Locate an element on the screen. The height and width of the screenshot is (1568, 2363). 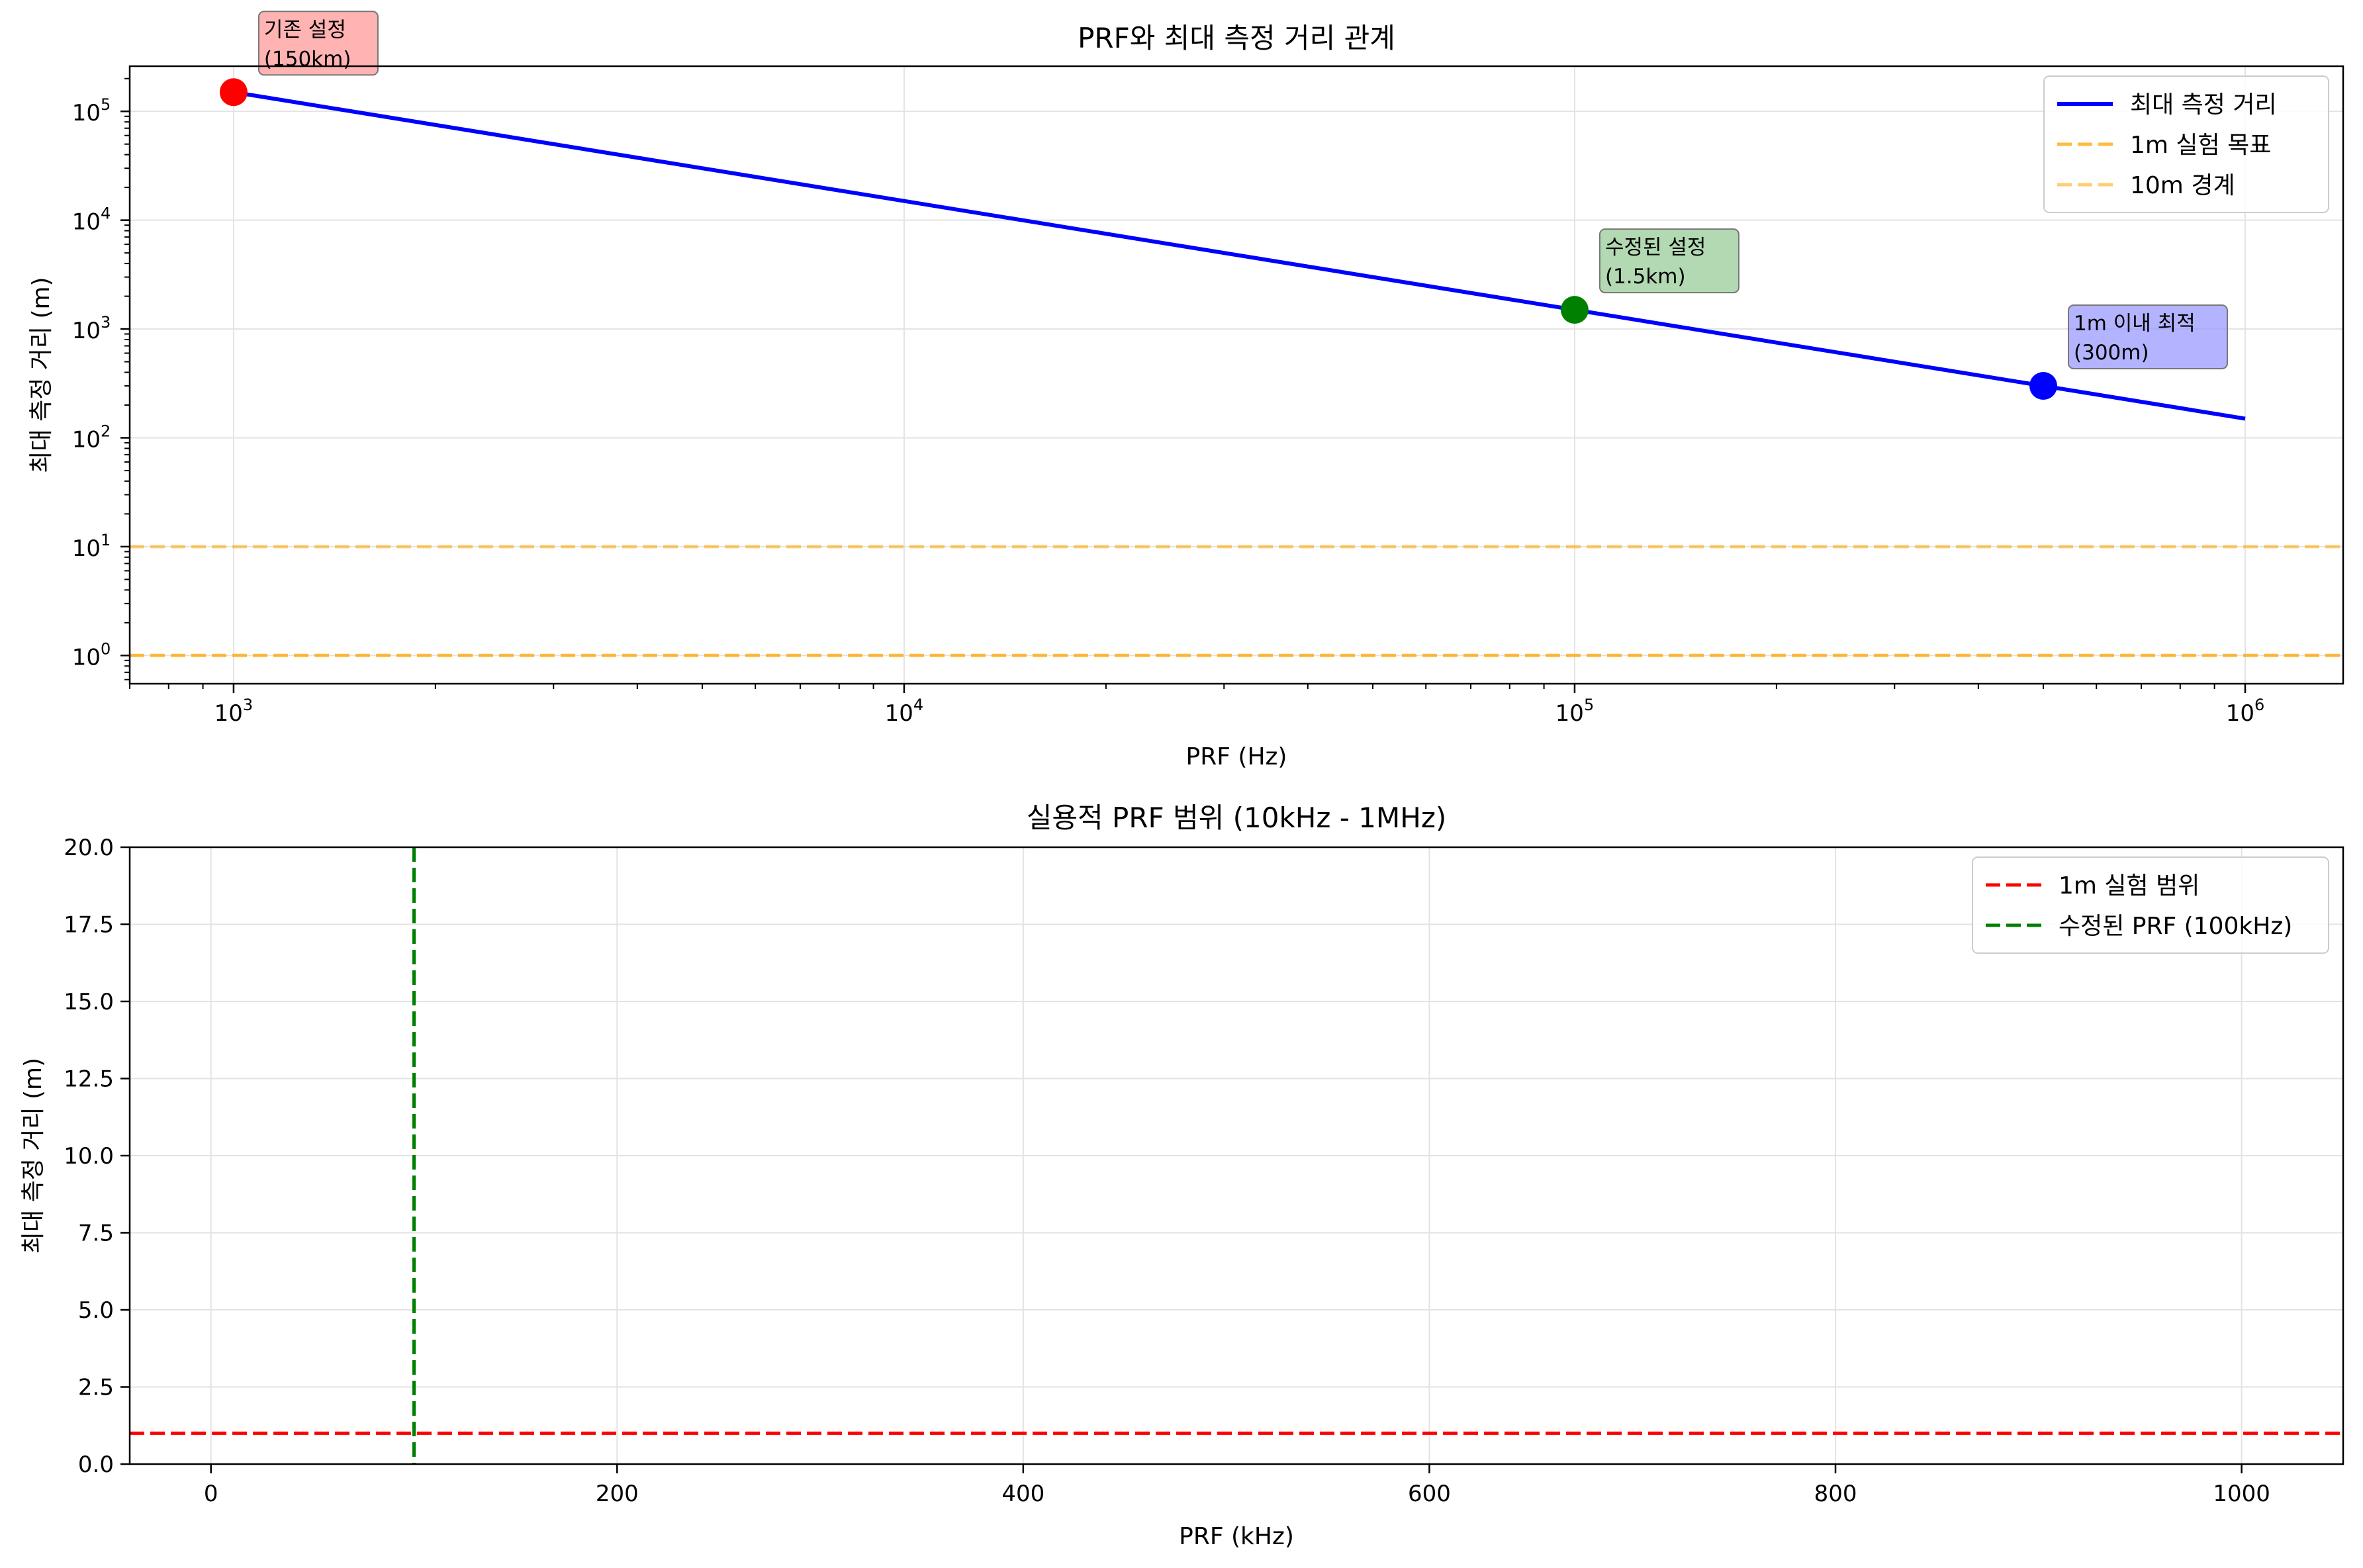
annotation-value-1: (1.5km) is located at coordinates (1645, 277).